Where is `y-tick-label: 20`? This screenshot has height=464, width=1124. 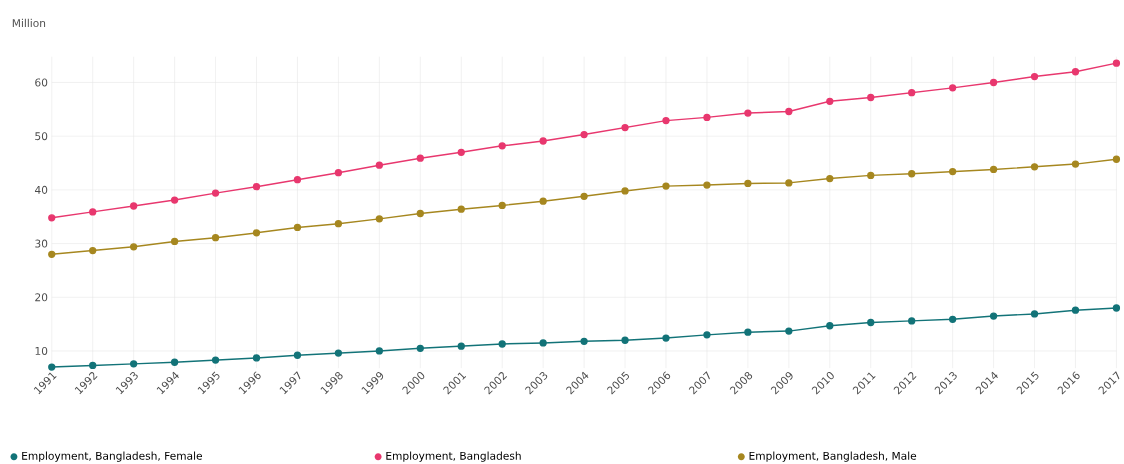
y-tick-label: 20 is located at coordinates (41, 297).